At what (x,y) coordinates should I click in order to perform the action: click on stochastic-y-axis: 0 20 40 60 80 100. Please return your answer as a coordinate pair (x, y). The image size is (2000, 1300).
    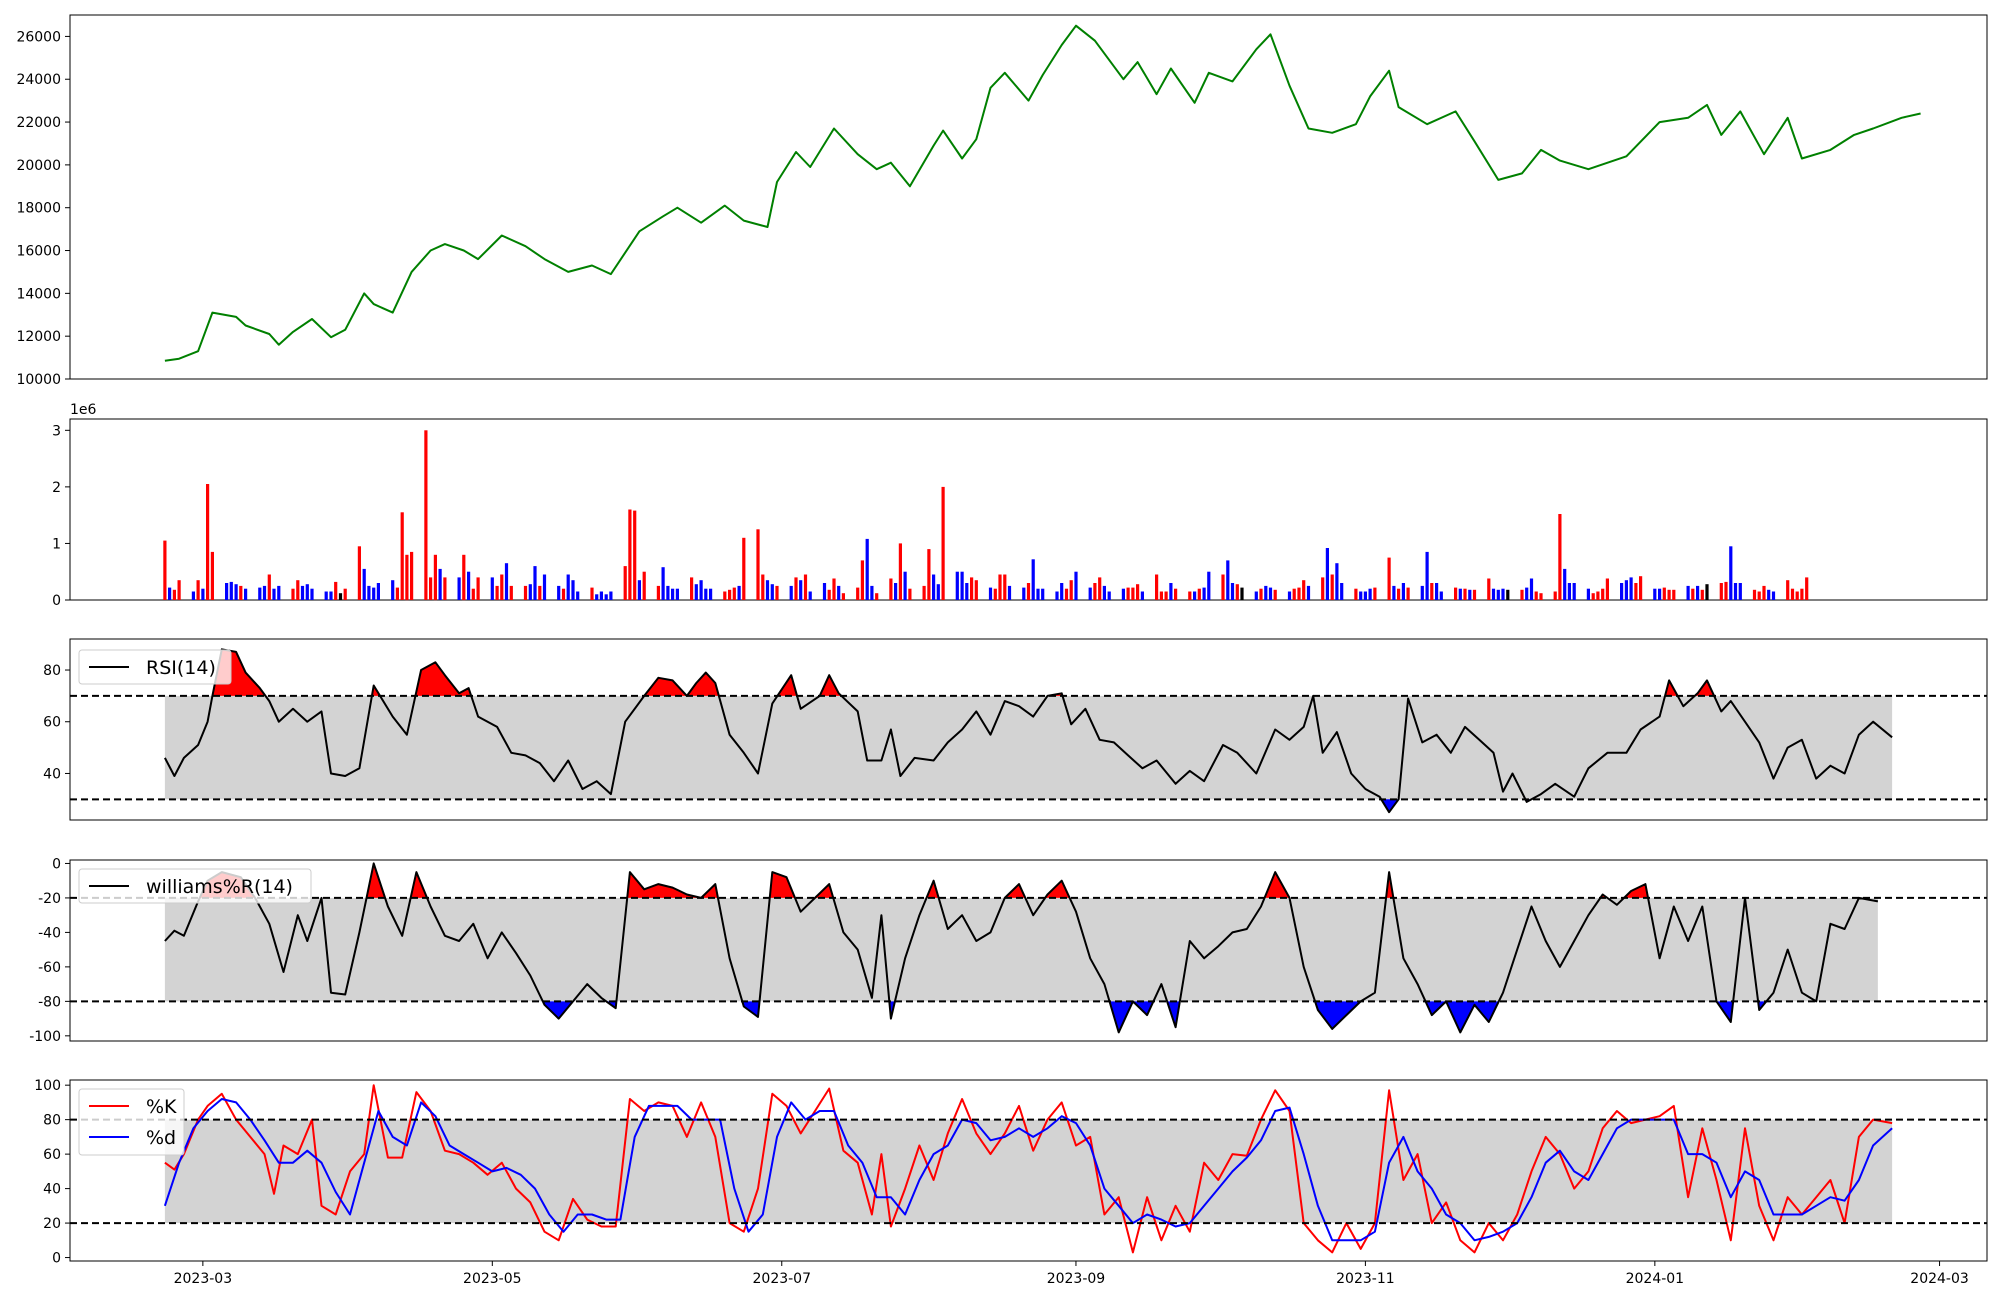
    Looking at the image, I should click on (52, 1172).